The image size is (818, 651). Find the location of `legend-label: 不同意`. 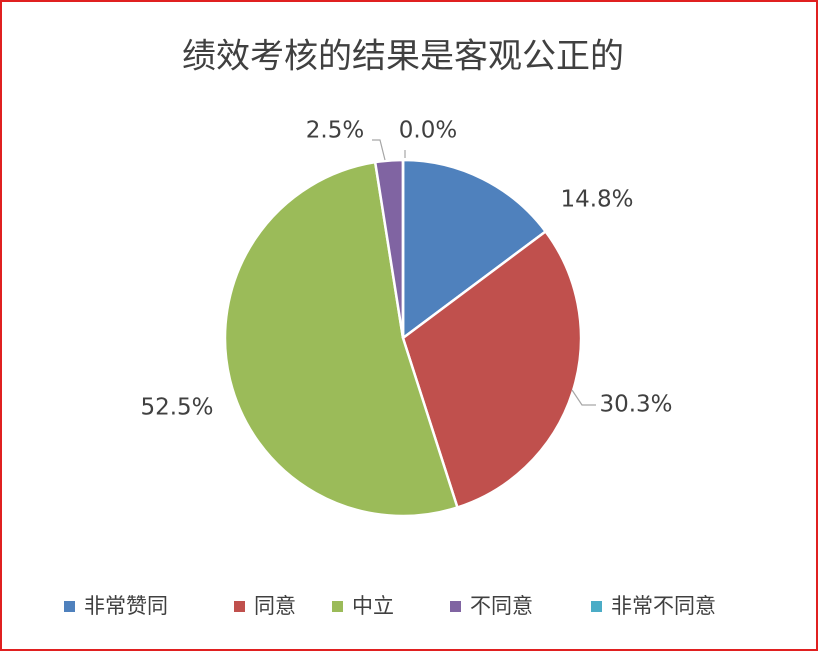

legend-label: 不同意 is located at coordinates (501, 606).